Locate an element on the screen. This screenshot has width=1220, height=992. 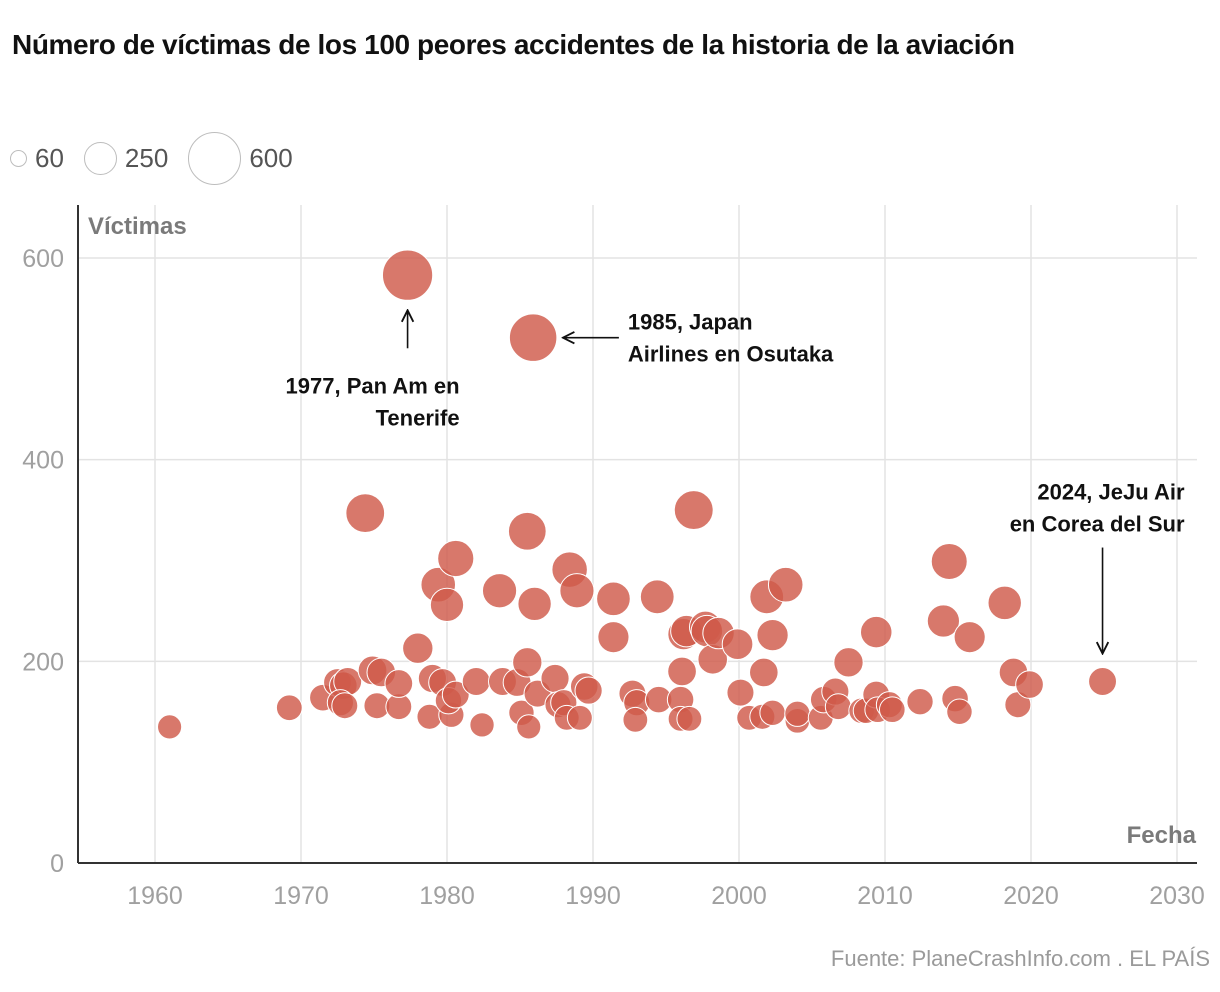
legend-circle-large is located at coordinates (215, 158).